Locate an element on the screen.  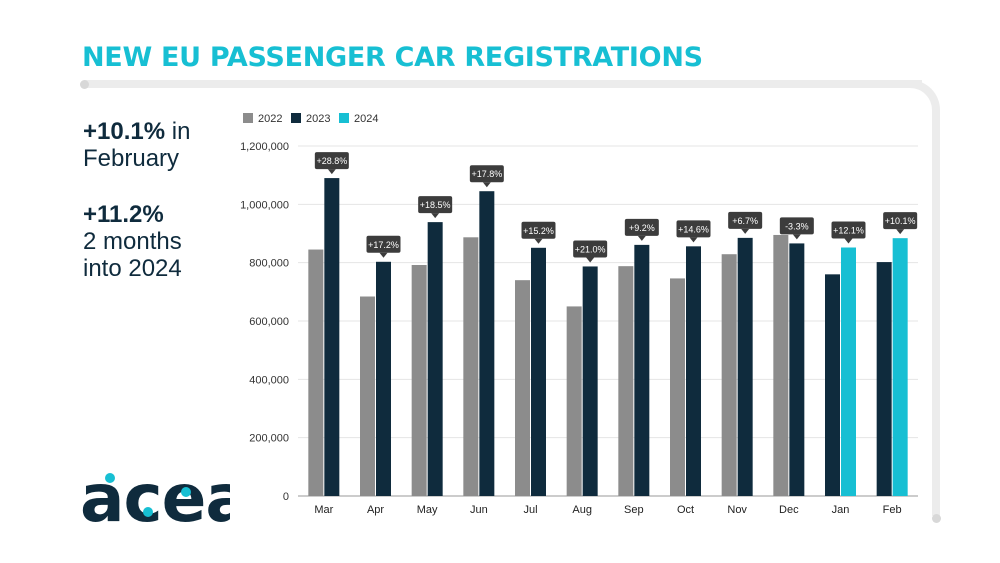
frame-dot-left is located at coordinates (84, 84).